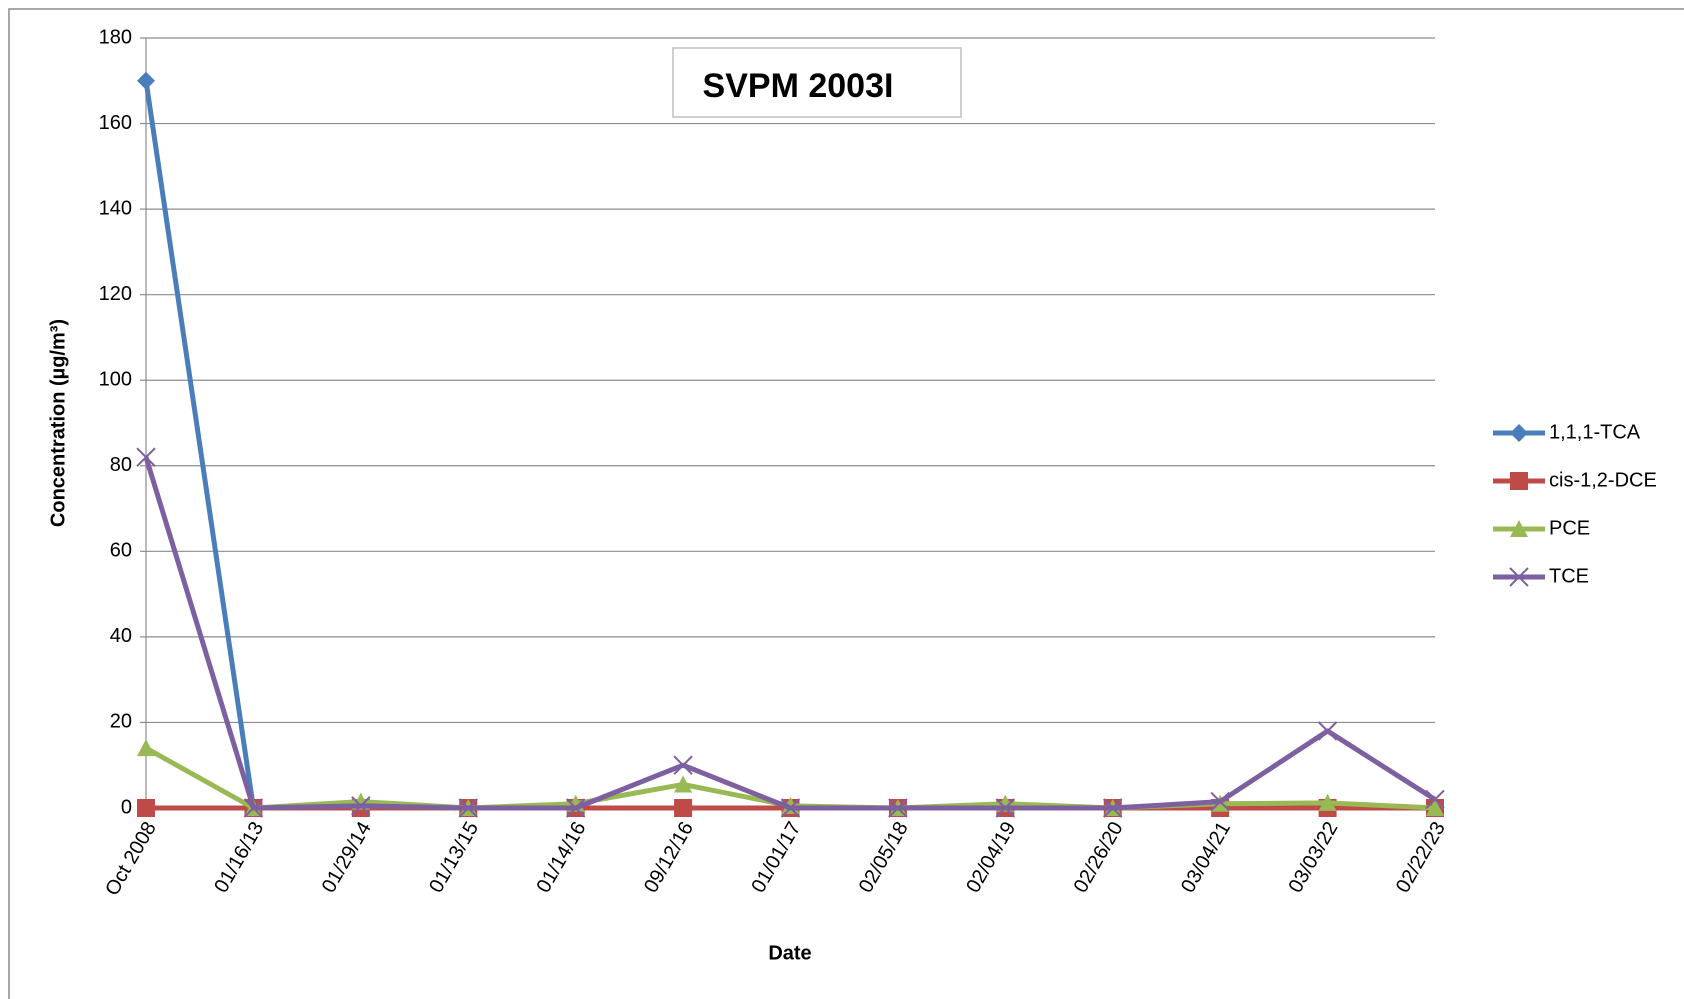 Image resolution: width=1684 pixels, height=999 pixels. I want to click on y-axis-label: Concentration (µg/m³), so click(58, 423).